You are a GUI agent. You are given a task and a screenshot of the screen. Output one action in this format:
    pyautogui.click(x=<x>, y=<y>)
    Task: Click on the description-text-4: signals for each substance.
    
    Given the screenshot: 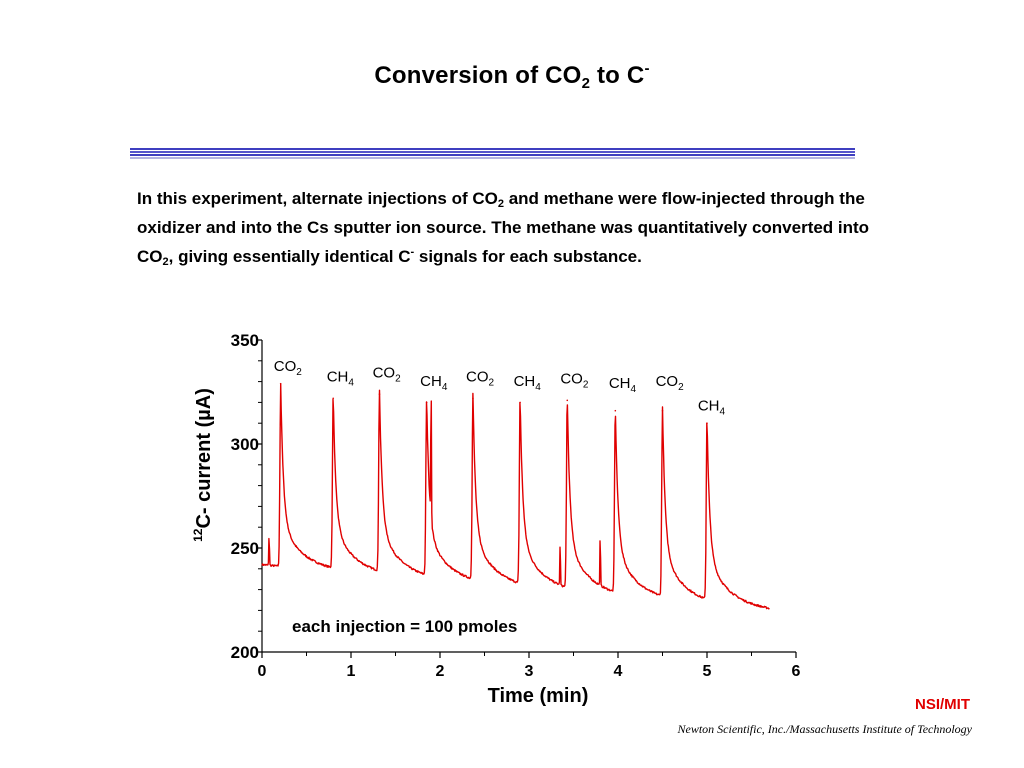 What is the action you would take?
    pyautogui.click(x=528, y=256)
    